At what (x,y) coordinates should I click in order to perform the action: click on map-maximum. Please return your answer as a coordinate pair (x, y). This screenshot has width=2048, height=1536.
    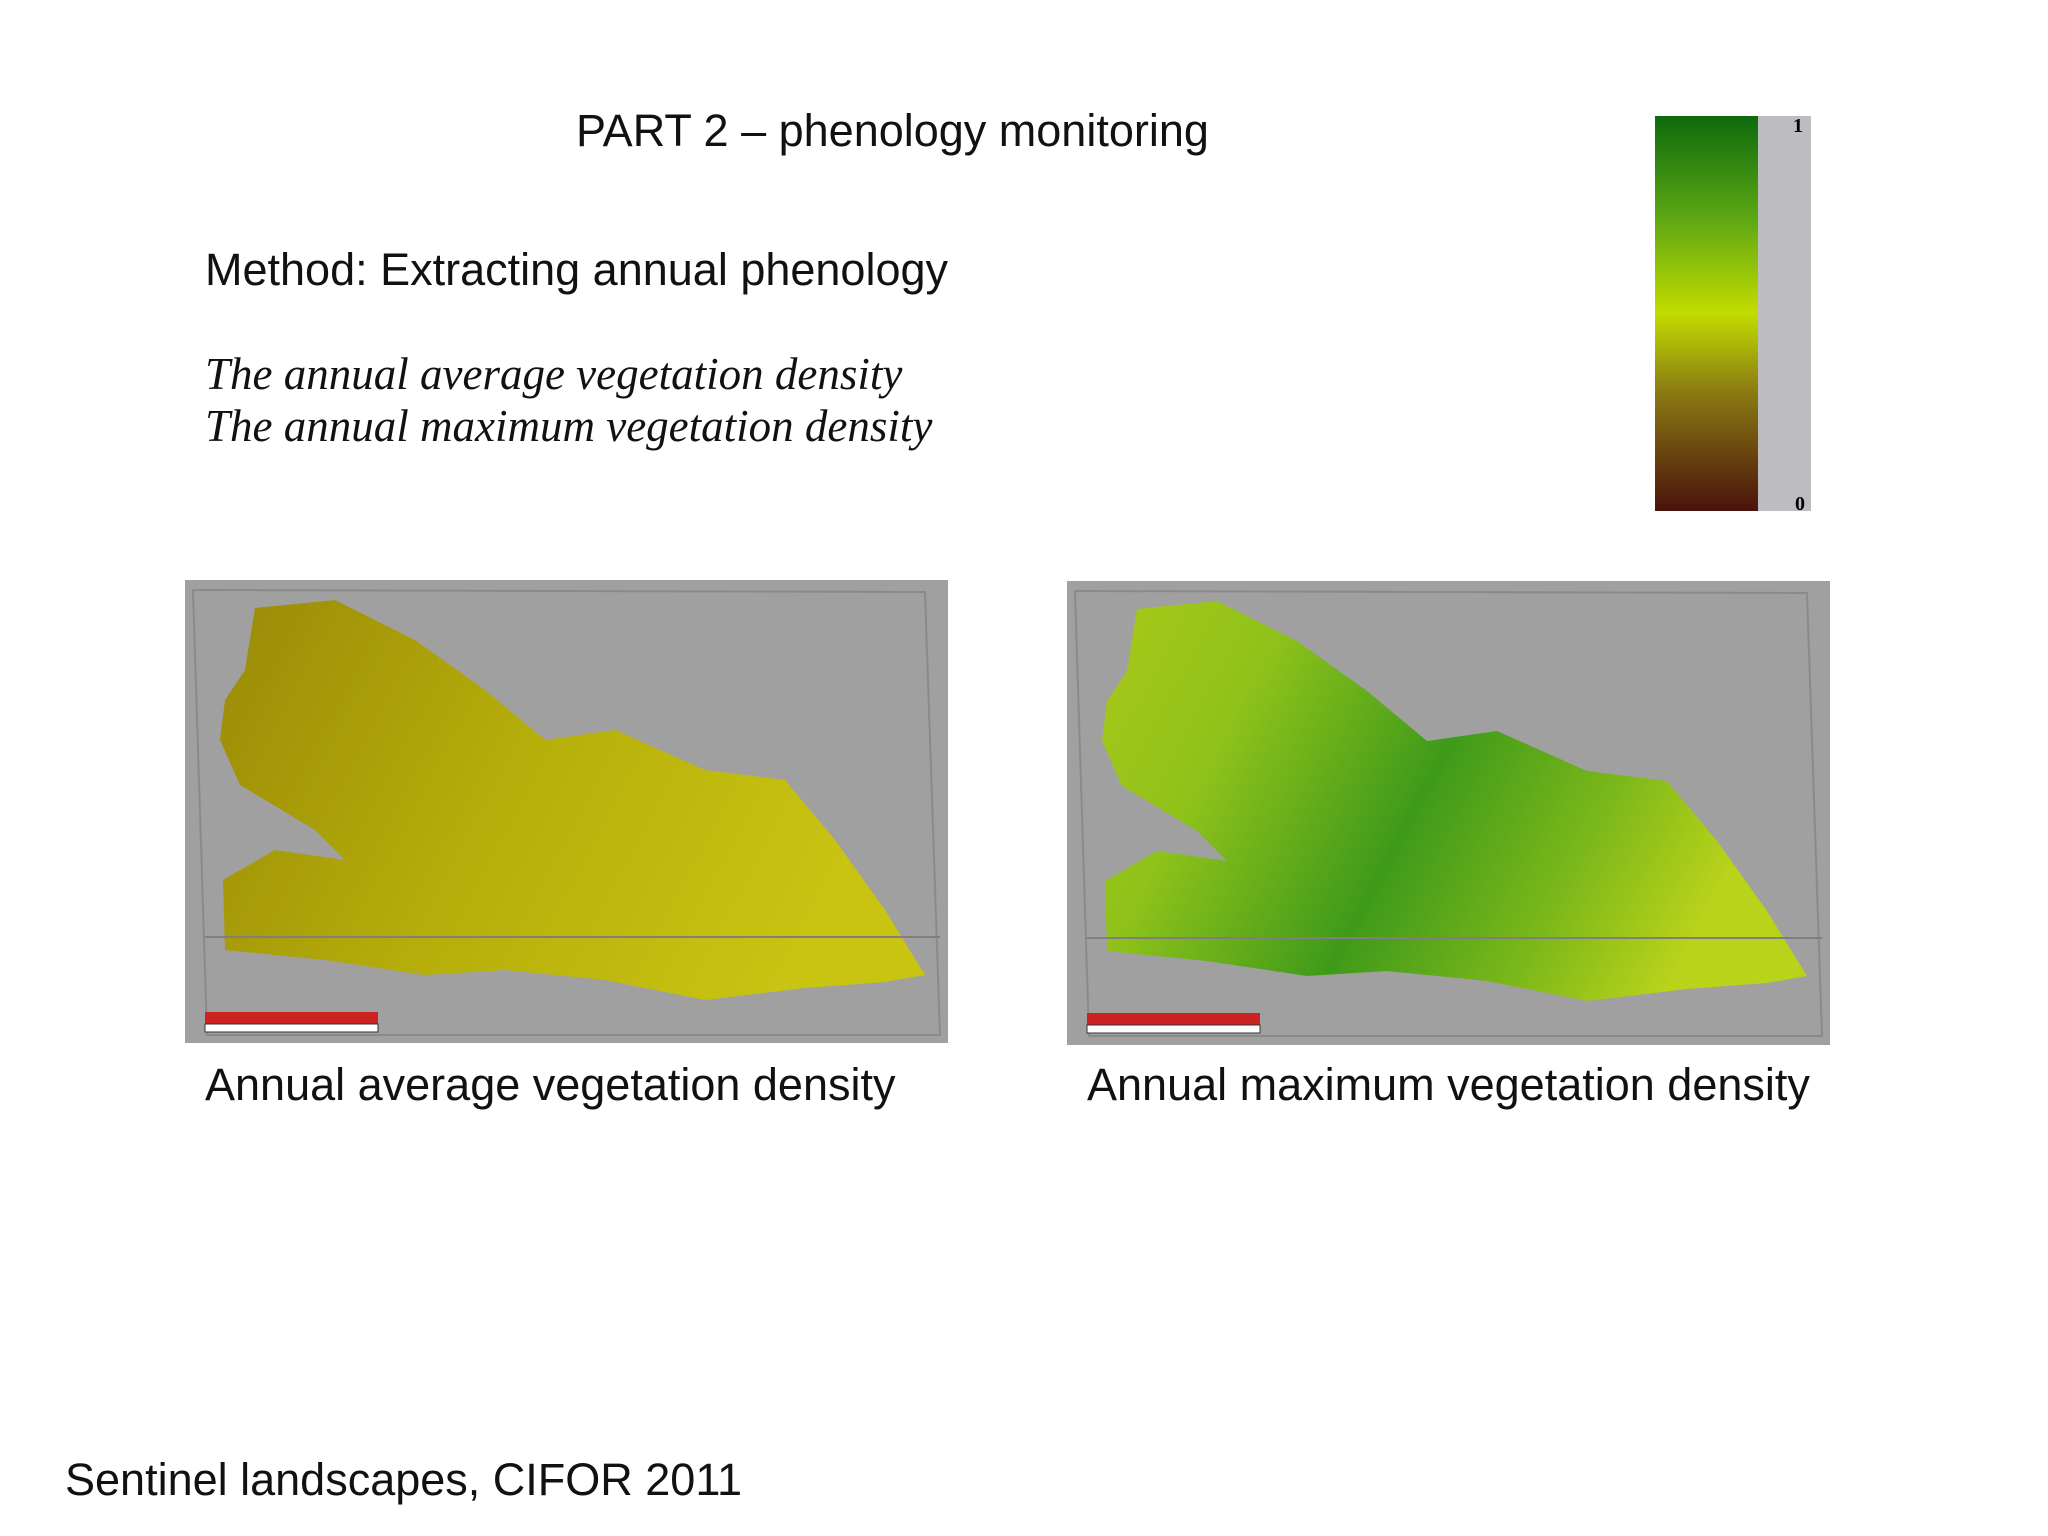
    Looking at the image, I should click on (1448, 813).